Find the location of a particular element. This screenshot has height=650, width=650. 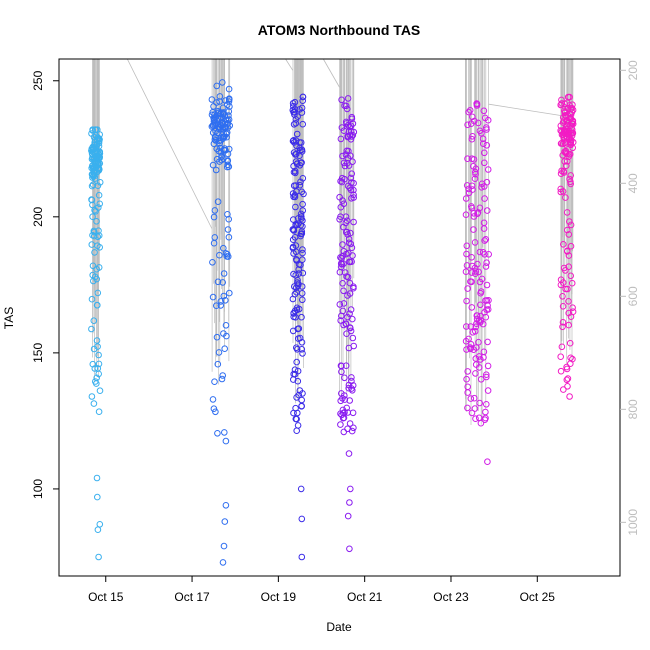

x-tick-label: Oct 17 is located at coordinates (192, 597).